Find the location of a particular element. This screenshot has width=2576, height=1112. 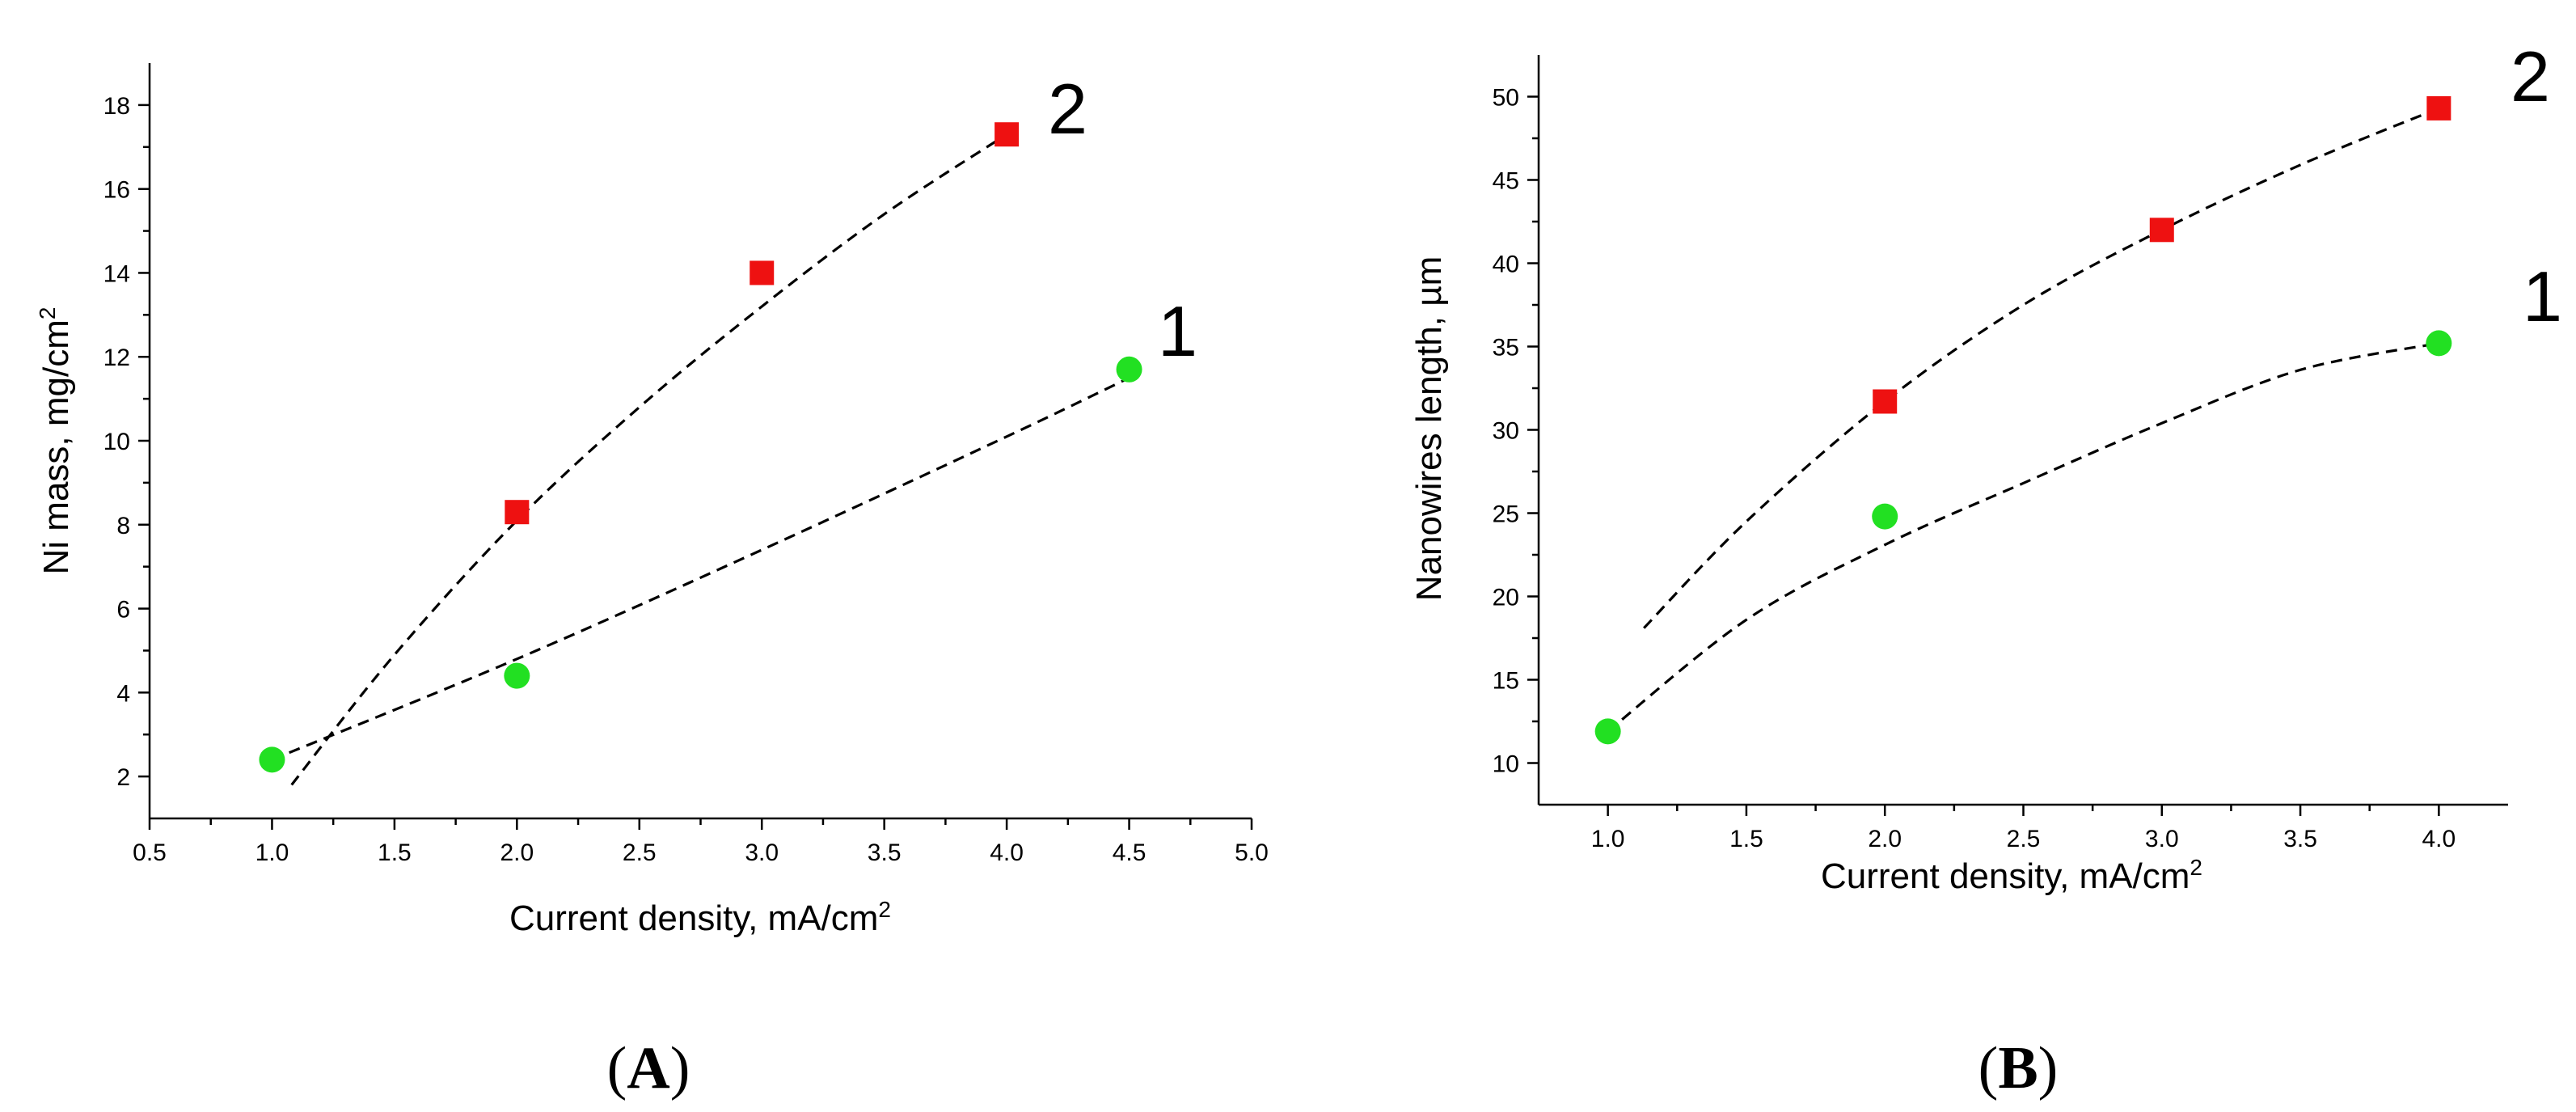

chart-b-panel-label: (B) is located at coordinates (2018, 1068).